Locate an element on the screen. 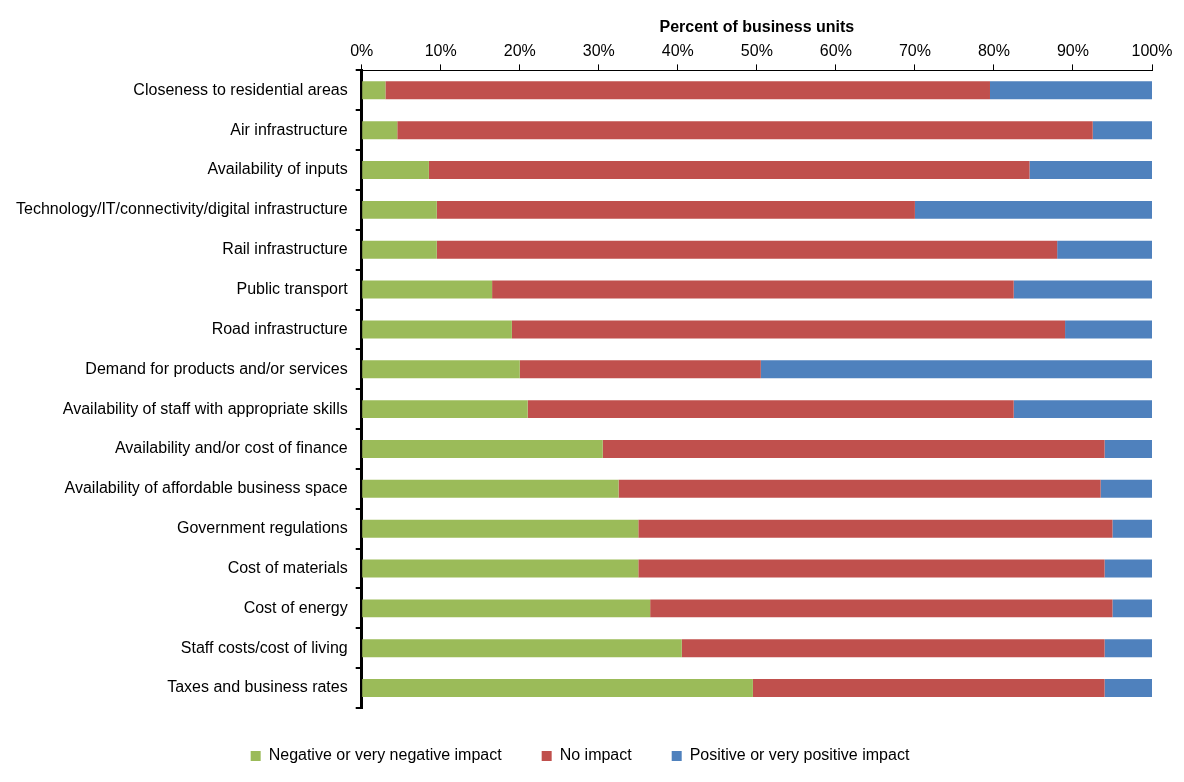 This screenshot has width=1184, height=782. x-tick-label: 50% is located at coordinates (756, 51).